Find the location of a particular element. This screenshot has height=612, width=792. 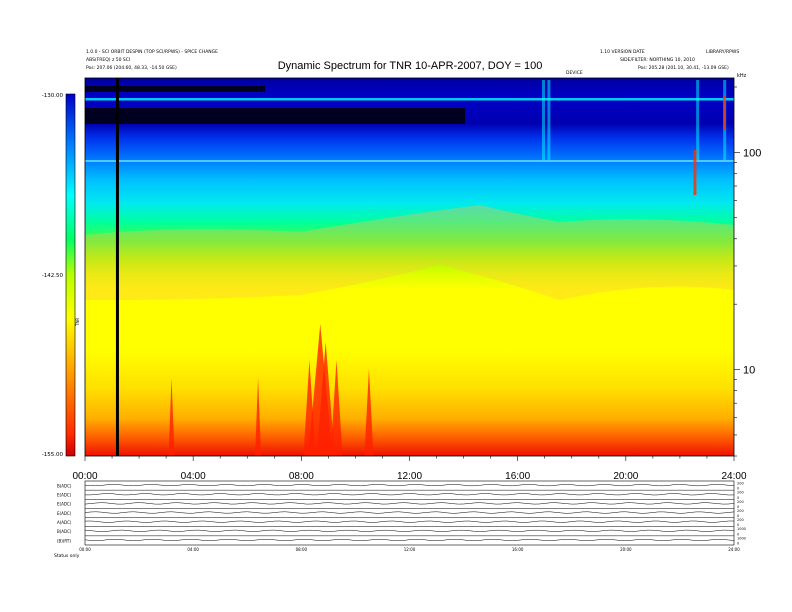

panel-label: A(ADC) is located at coordinates (64, 522).